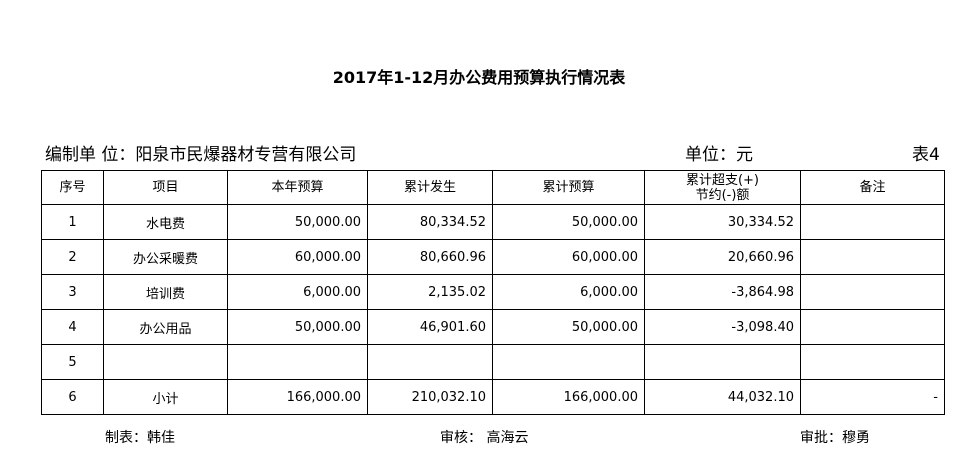 The height and width of the screenshot is (463, 958). Describe the element at coordinates (835, 438) in the screenshot. I see `footer-approver: 审批：穆勇` at that location.